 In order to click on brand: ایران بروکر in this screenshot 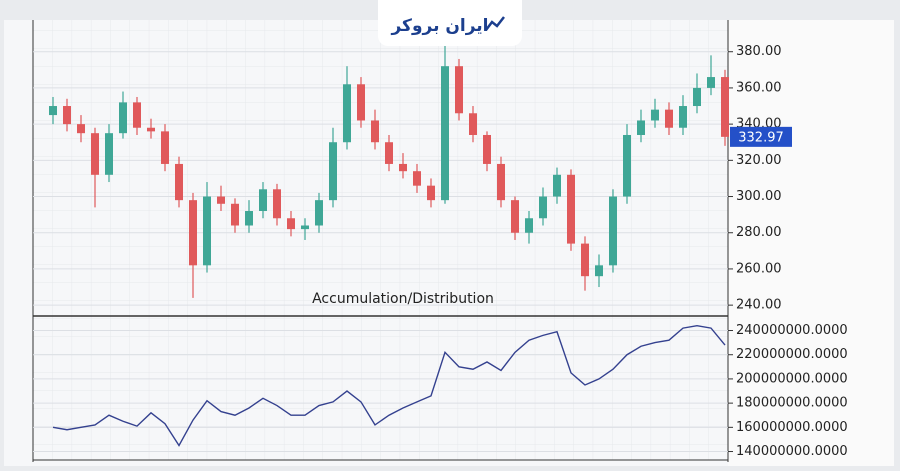, I will do `click(439, 26)`.